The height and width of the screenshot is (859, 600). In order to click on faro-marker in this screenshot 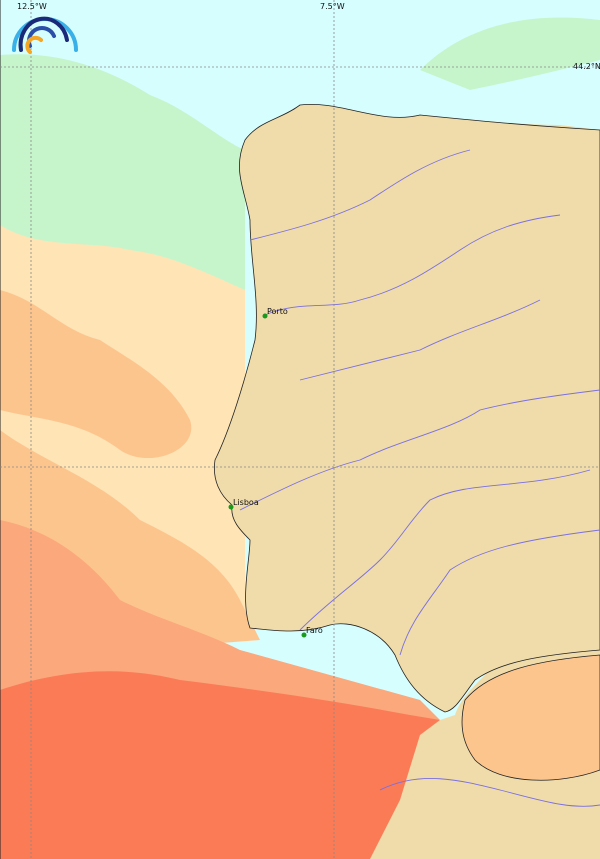, I will do `click(304, 635)`.